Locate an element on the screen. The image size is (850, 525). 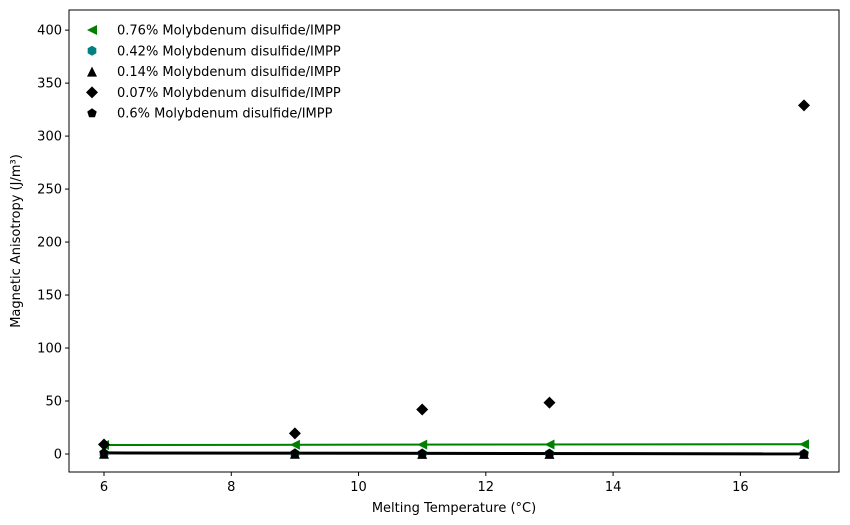
x-tick-label: 6 is located at coordinates (104, 487).